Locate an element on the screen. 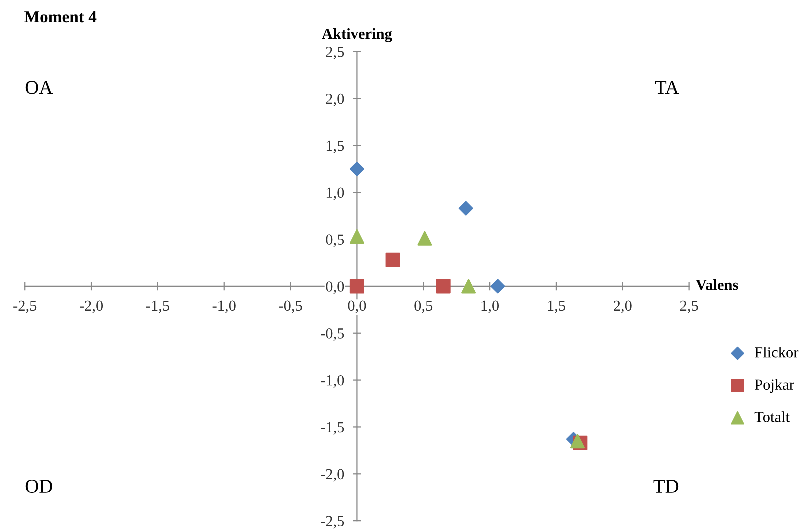  y-tick-label: 1,5 is located at coordinates (335, 147).